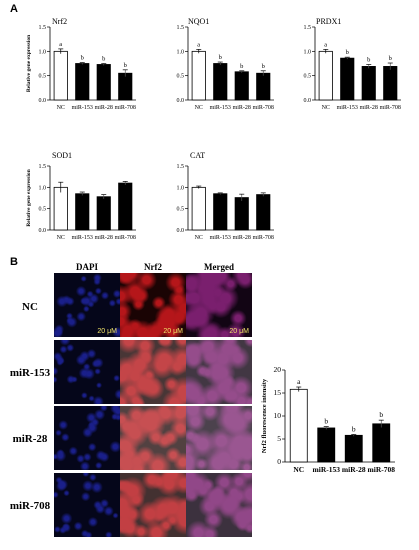  Describe the element at coordinates (219, 267) in the screenshot. I see `column-label-merged: Merged` at that location.